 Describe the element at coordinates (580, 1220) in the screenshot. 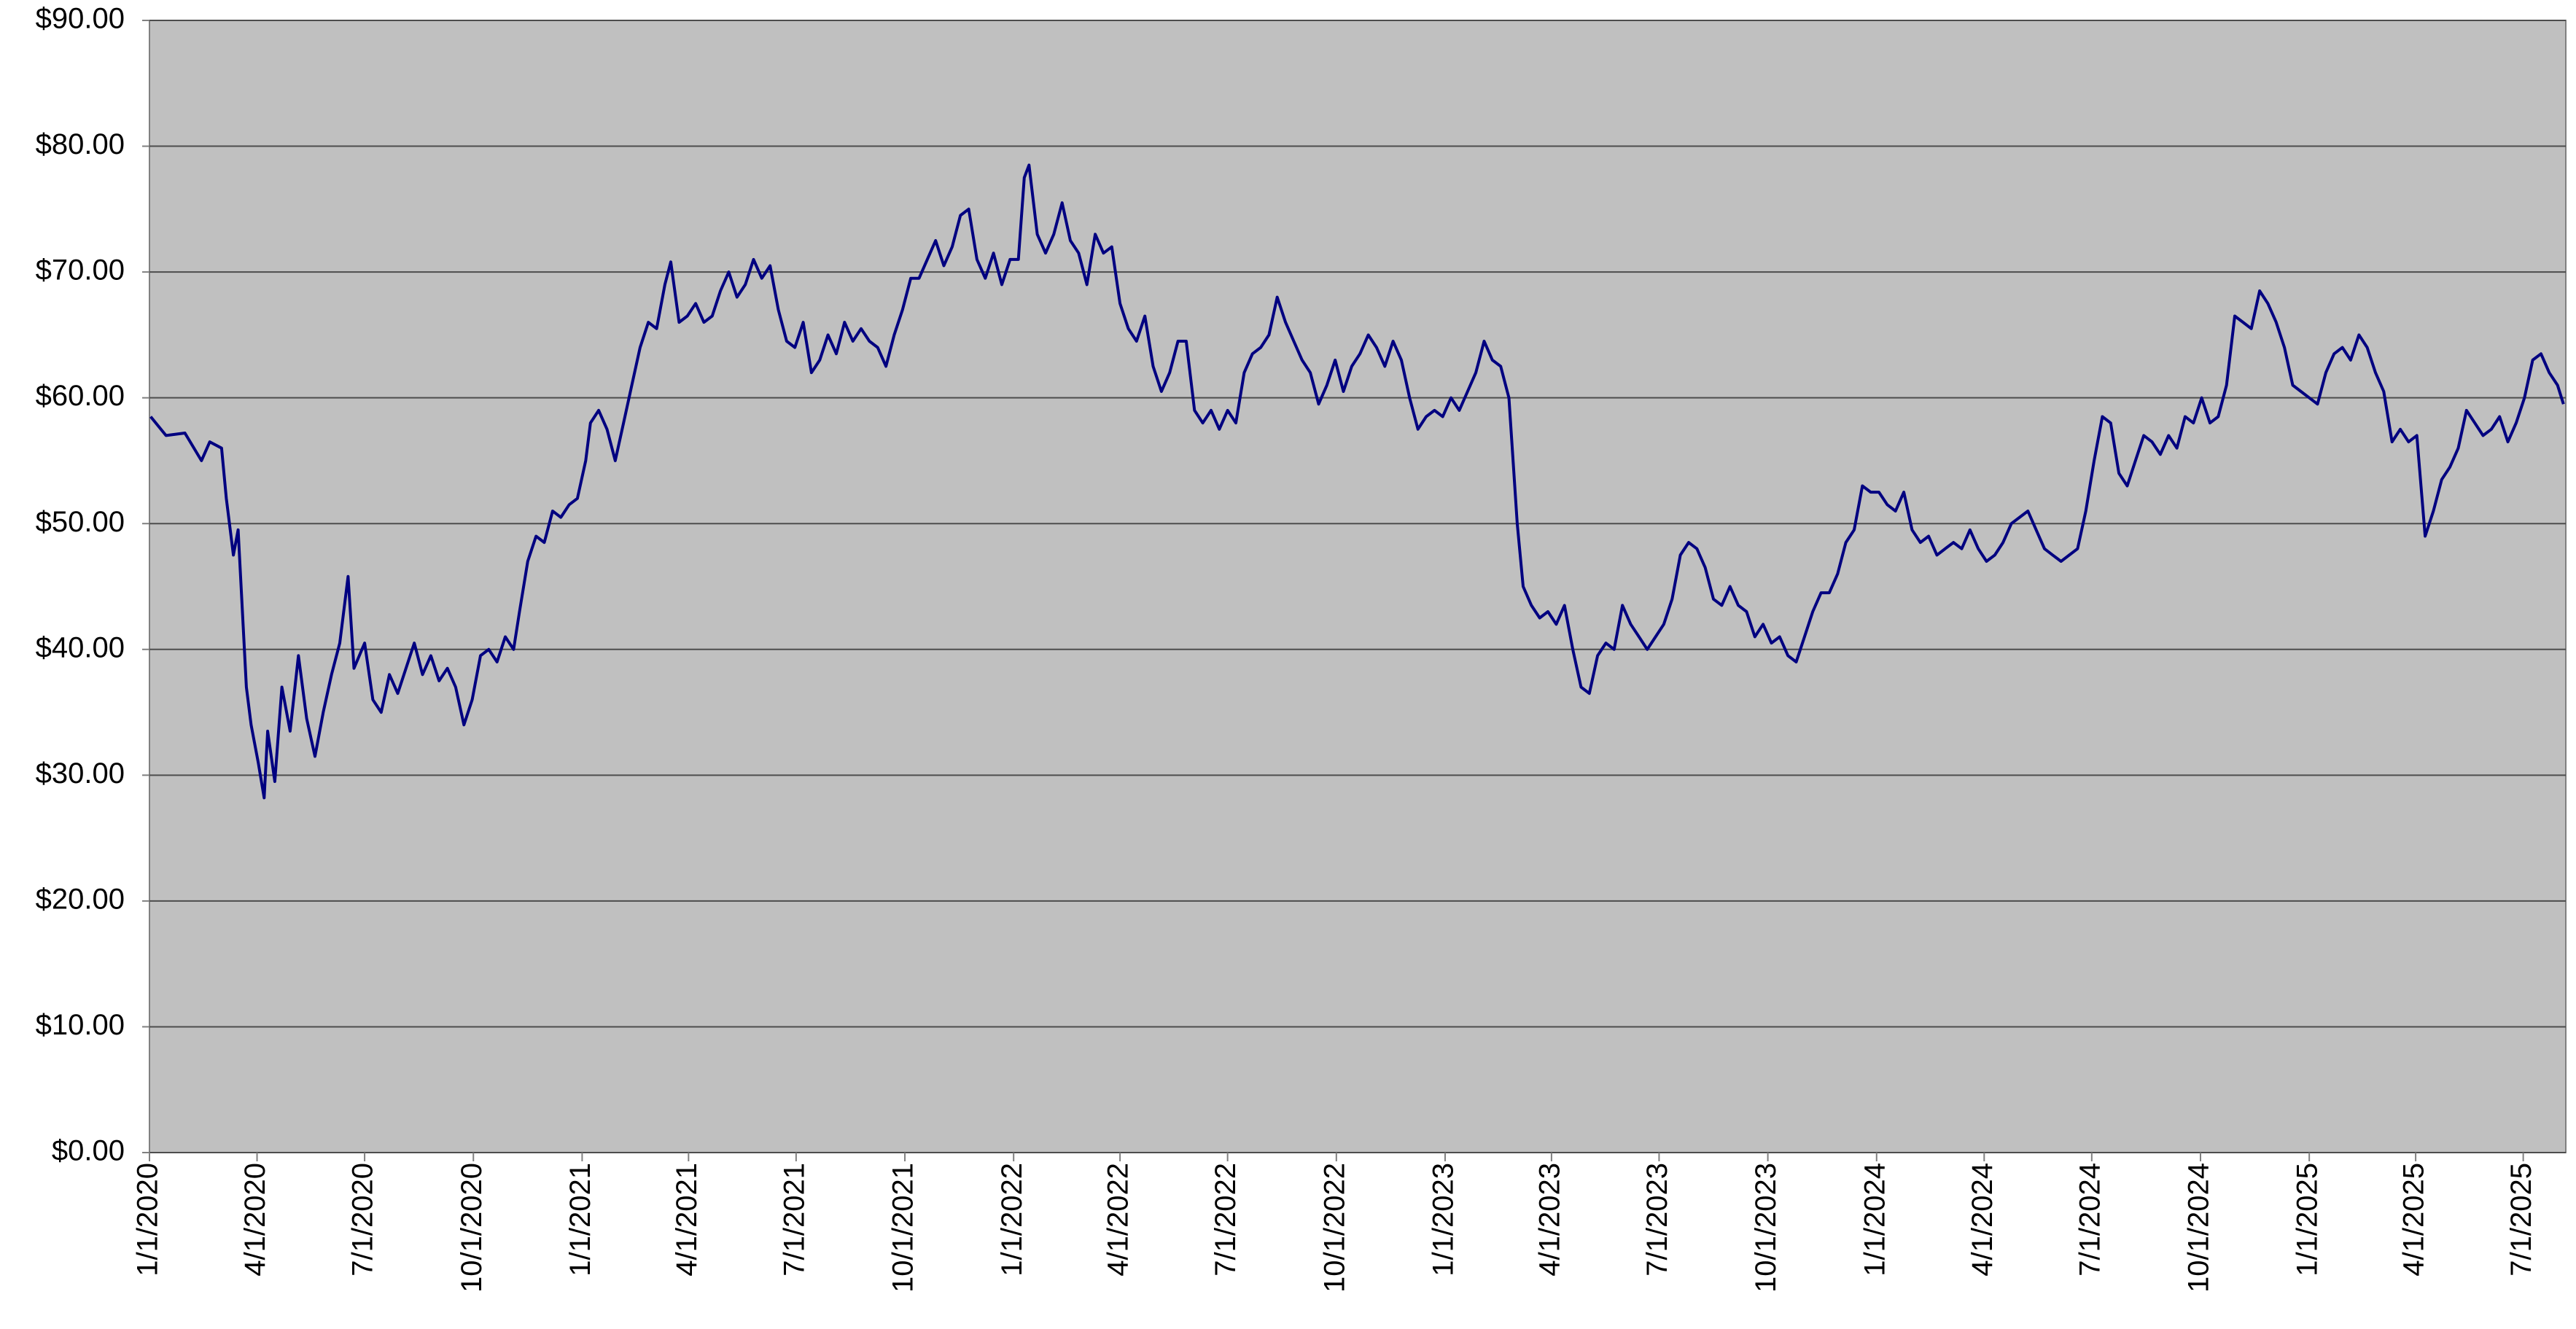

I see `x-tick-label: 1/1/2021` at that location.